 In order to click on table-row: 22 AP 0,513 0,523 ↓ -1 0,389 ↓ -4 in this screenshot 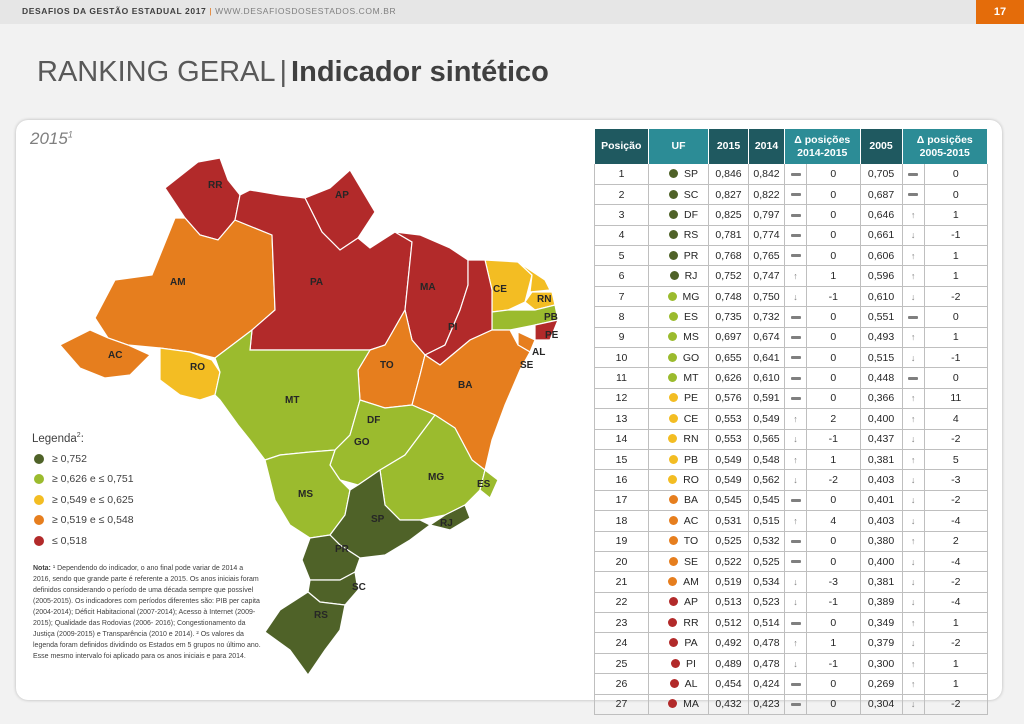, I will do `click(791, 603)`.